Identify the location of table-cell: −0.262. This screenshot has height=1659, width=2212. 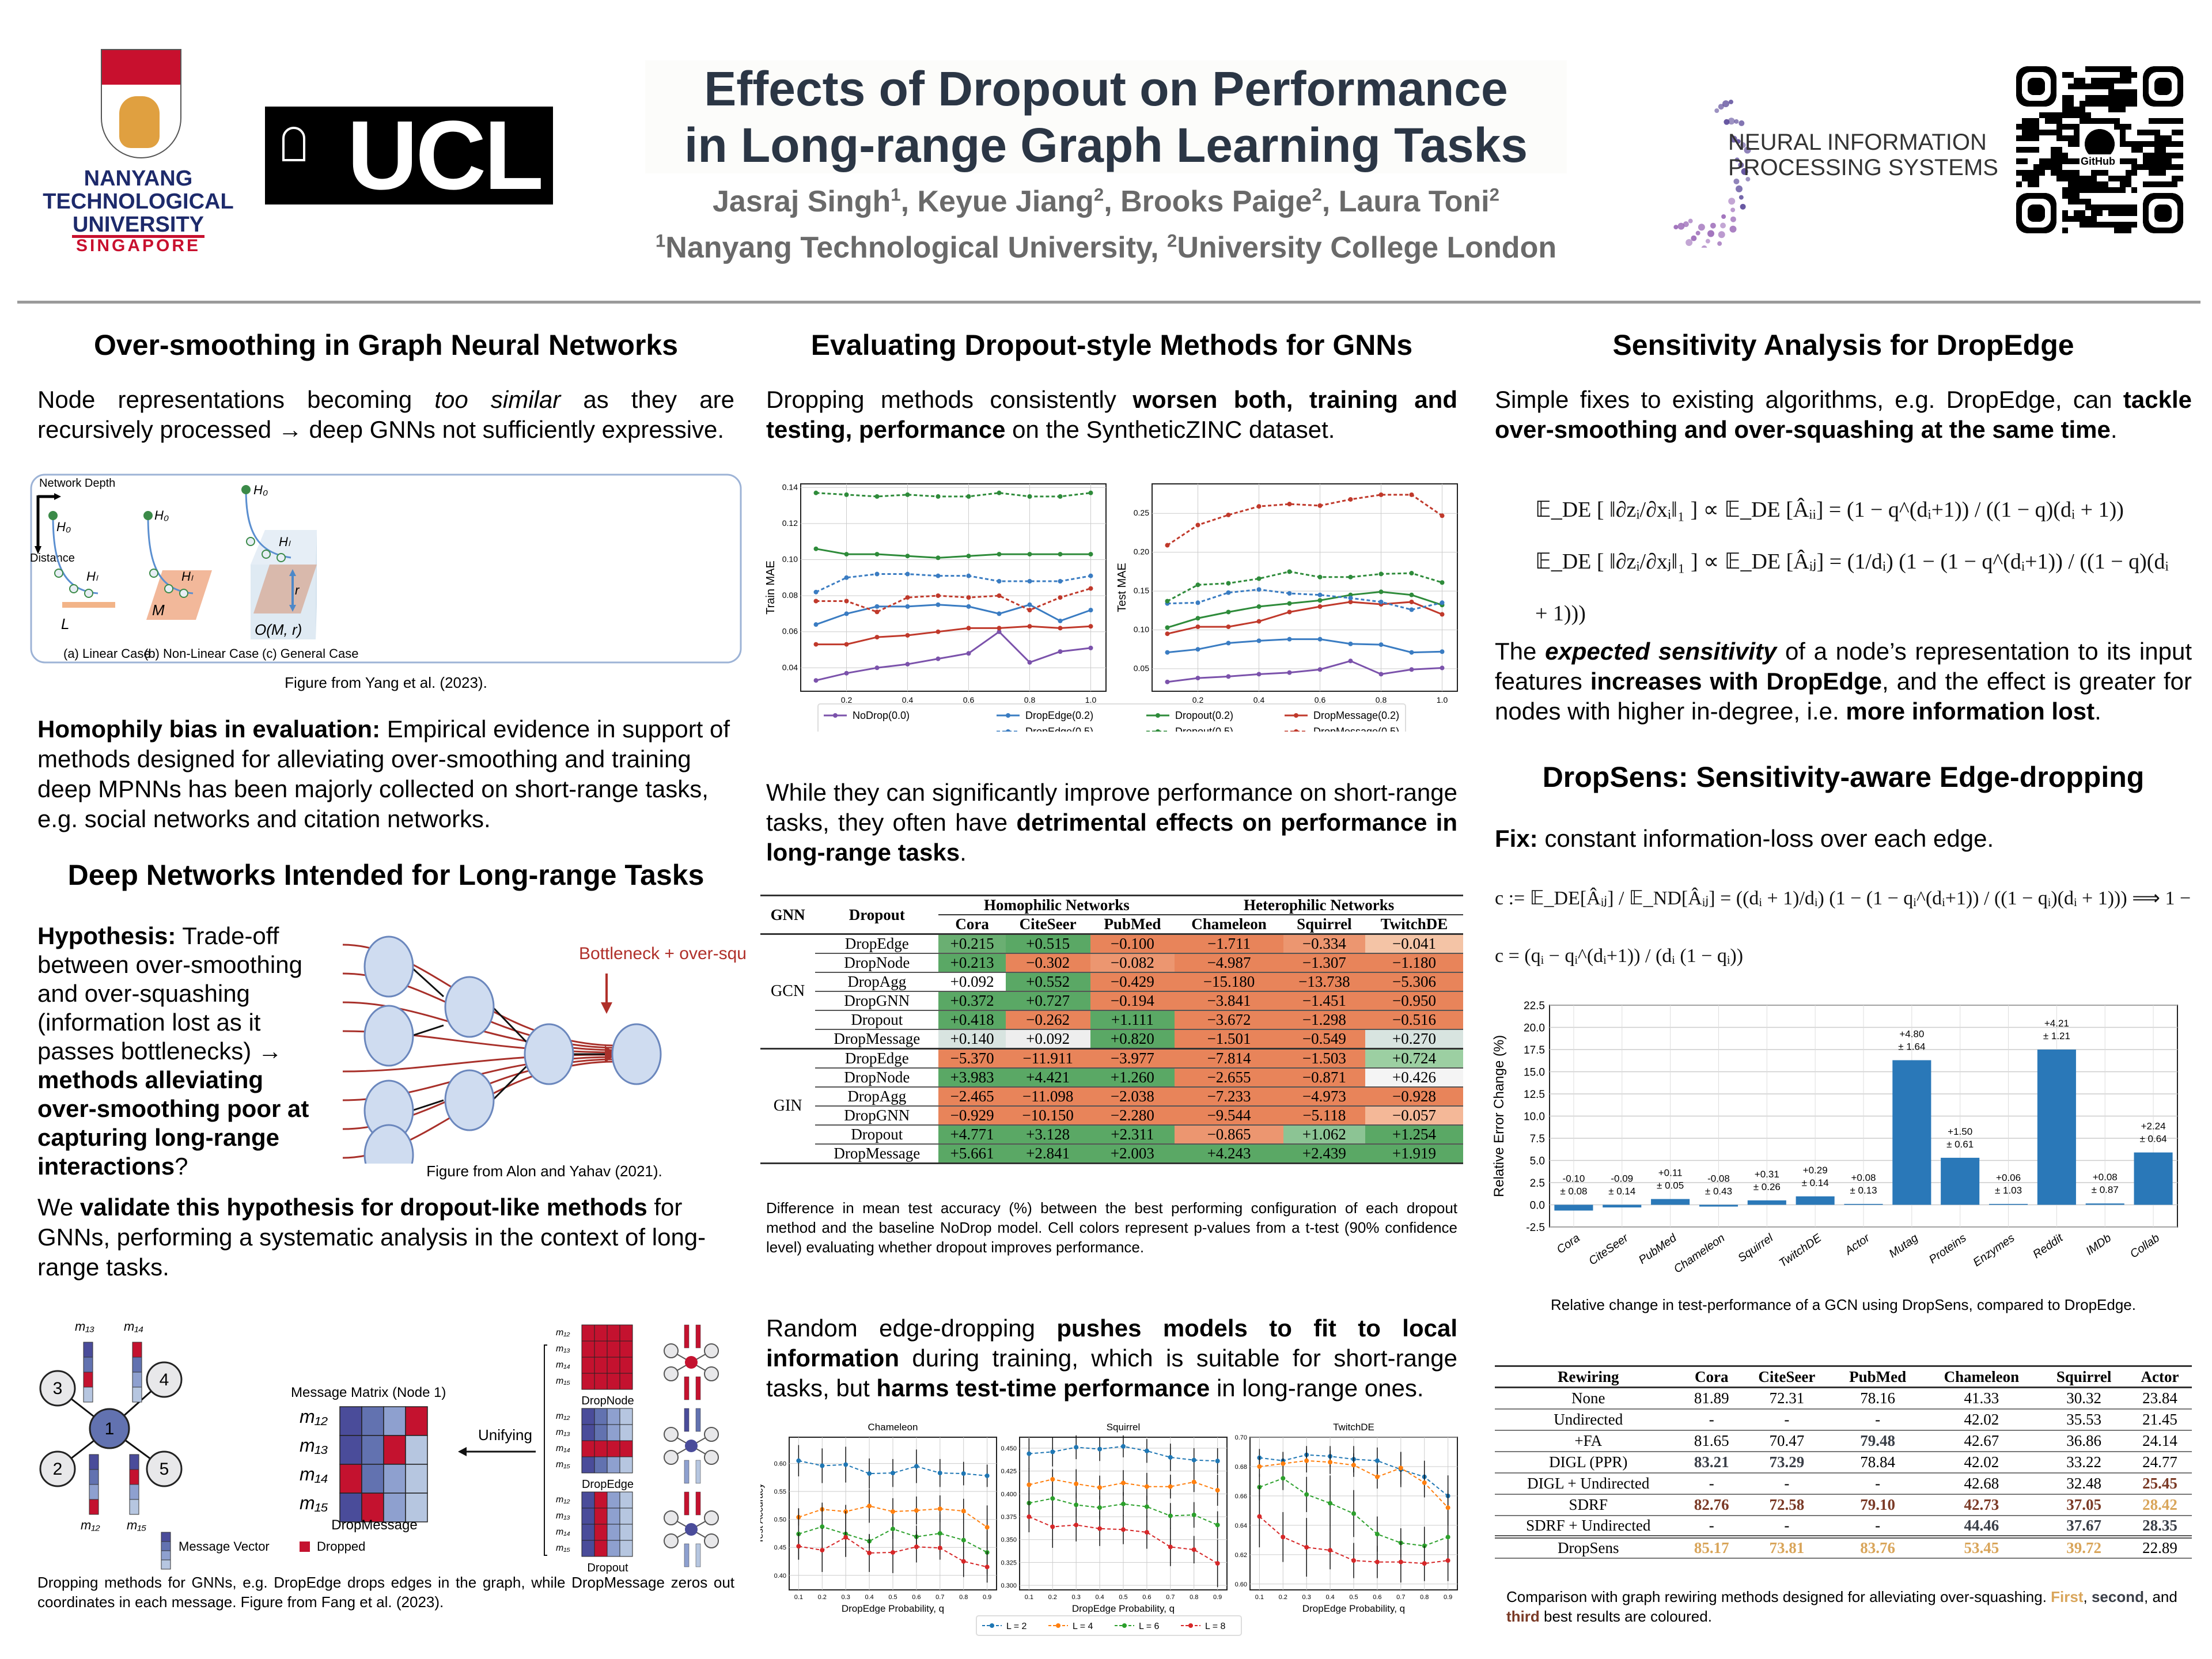
(1047, 1019).